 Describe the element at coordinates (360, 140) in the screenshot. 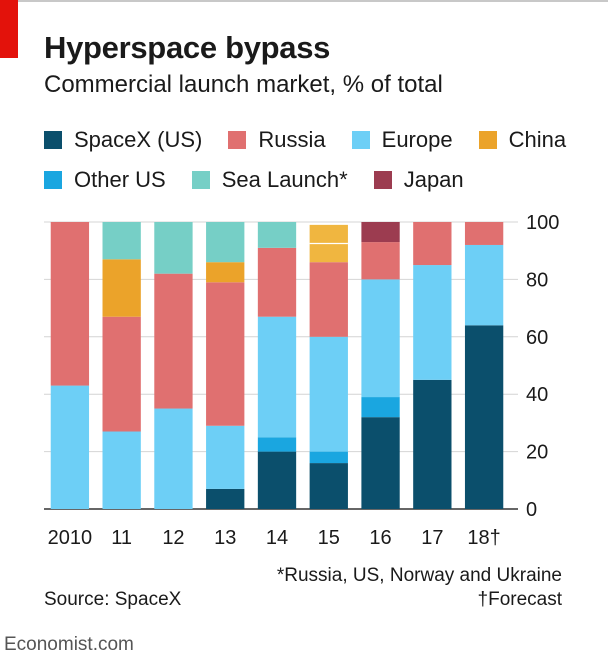

I see `legend-swatch-europe` at that location.